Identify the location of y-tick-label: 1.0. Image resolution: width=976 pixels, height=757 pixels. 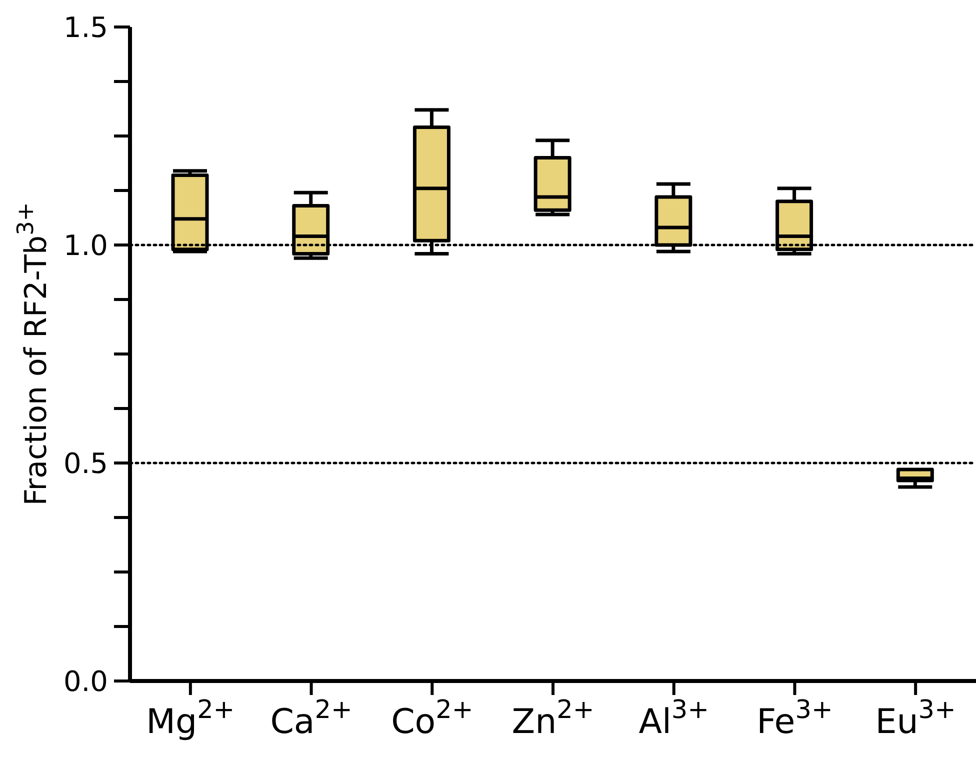
(85, 245).